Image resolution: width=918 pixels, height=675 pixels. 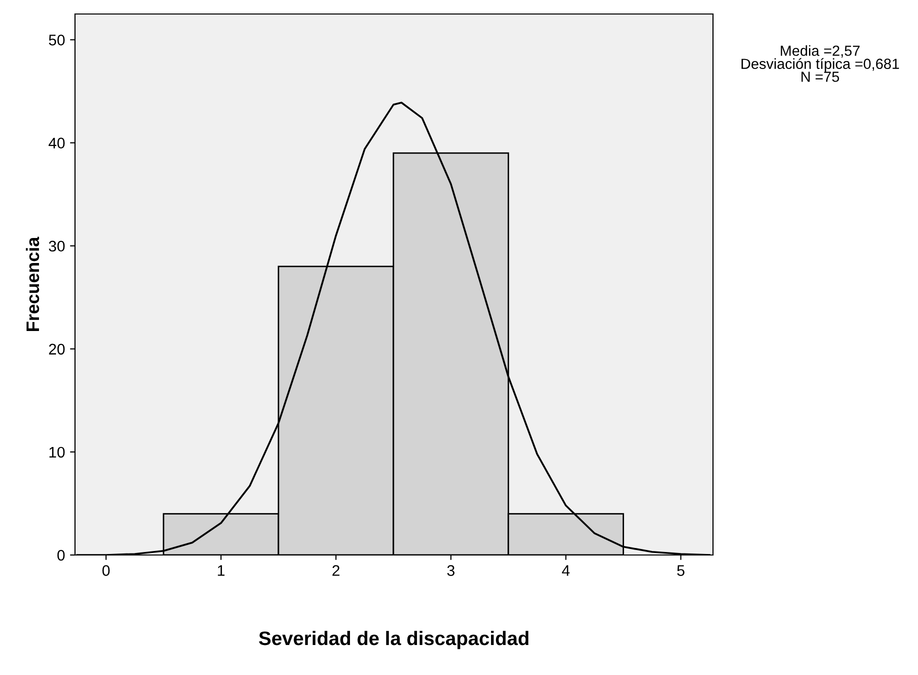 What do you see at coordinates (821, 77) in the screenshot?
I see `text: N =75` at bounding box center [821, 77].